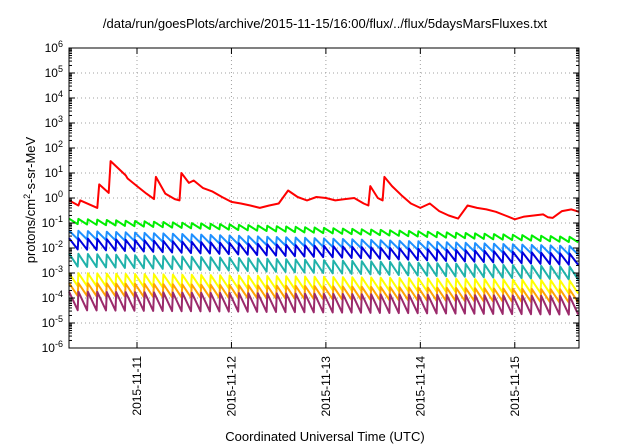 This screenshot has height=448, width=640. What do you see at coordinates (59, 319) in the screenshot?
I see `y-tick-exponent: -5` at bounding box center [59, 319].